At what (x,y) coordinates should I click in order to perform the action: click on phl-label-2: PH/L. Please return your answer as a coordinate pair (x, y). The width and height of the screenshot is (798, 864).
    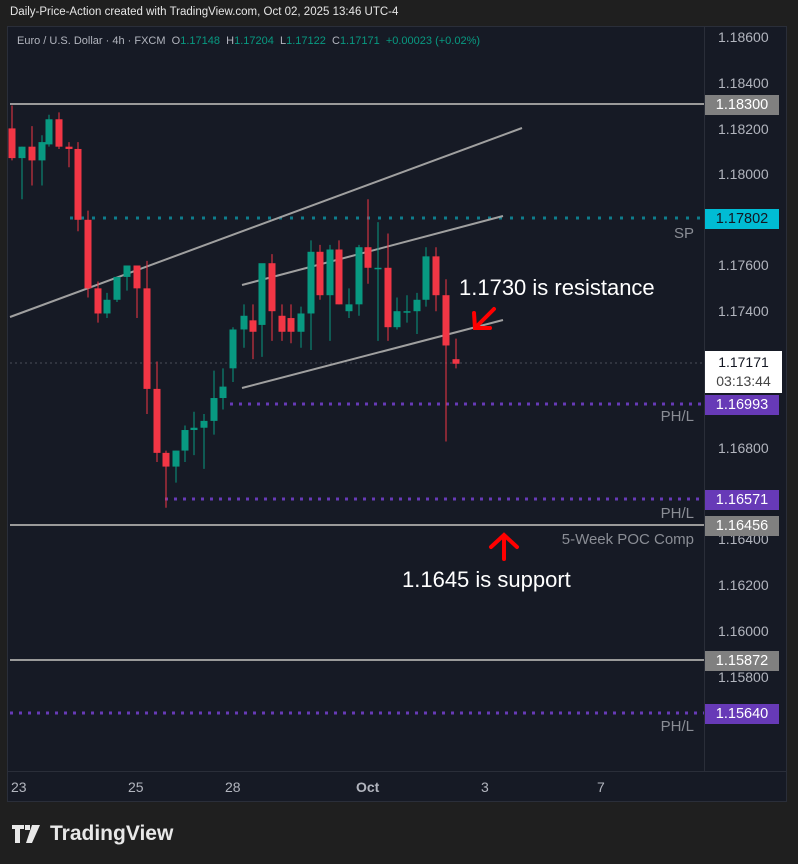
    Looking at the image, I should click on (677, 513).